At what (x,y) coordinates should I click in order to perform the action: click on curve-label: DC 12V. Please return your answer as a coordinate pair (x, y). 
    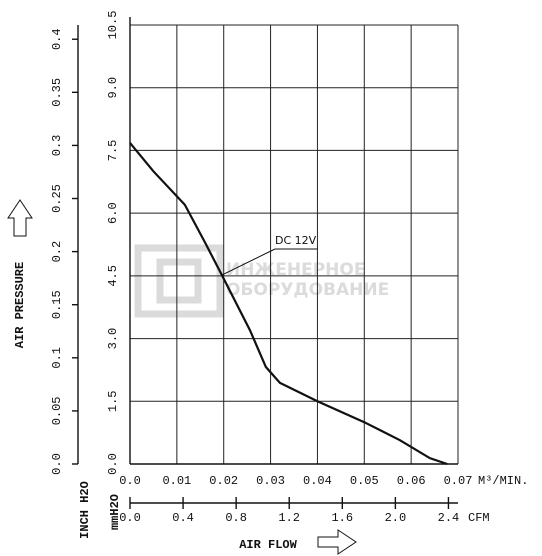
    Looking at the image, I should click on (296, 240).